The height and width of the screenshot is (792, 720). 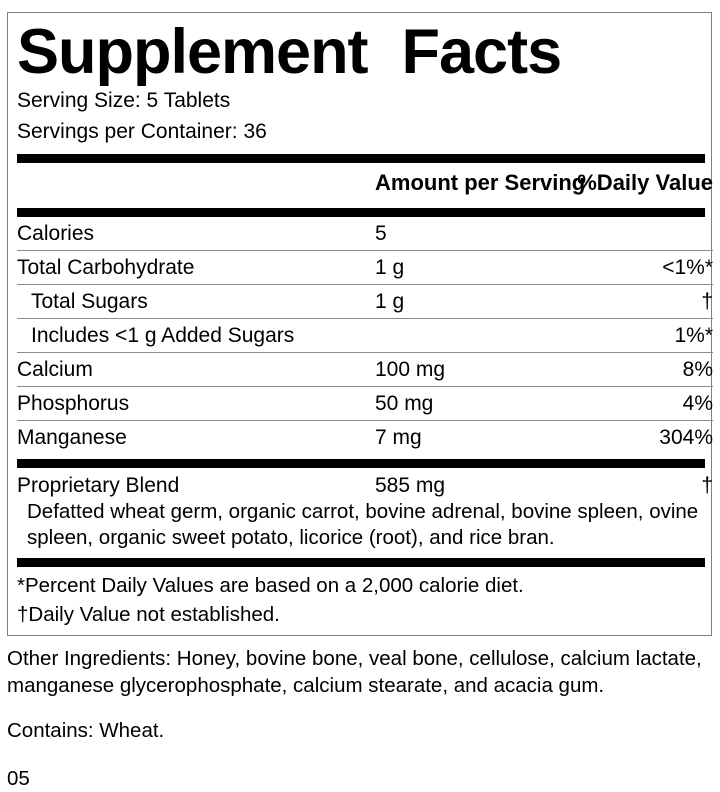 What do you see at coordinates (639, 403) in the screenshot?
I see `nutrient-daily-value: 4%` at bounding box center [639, 403].